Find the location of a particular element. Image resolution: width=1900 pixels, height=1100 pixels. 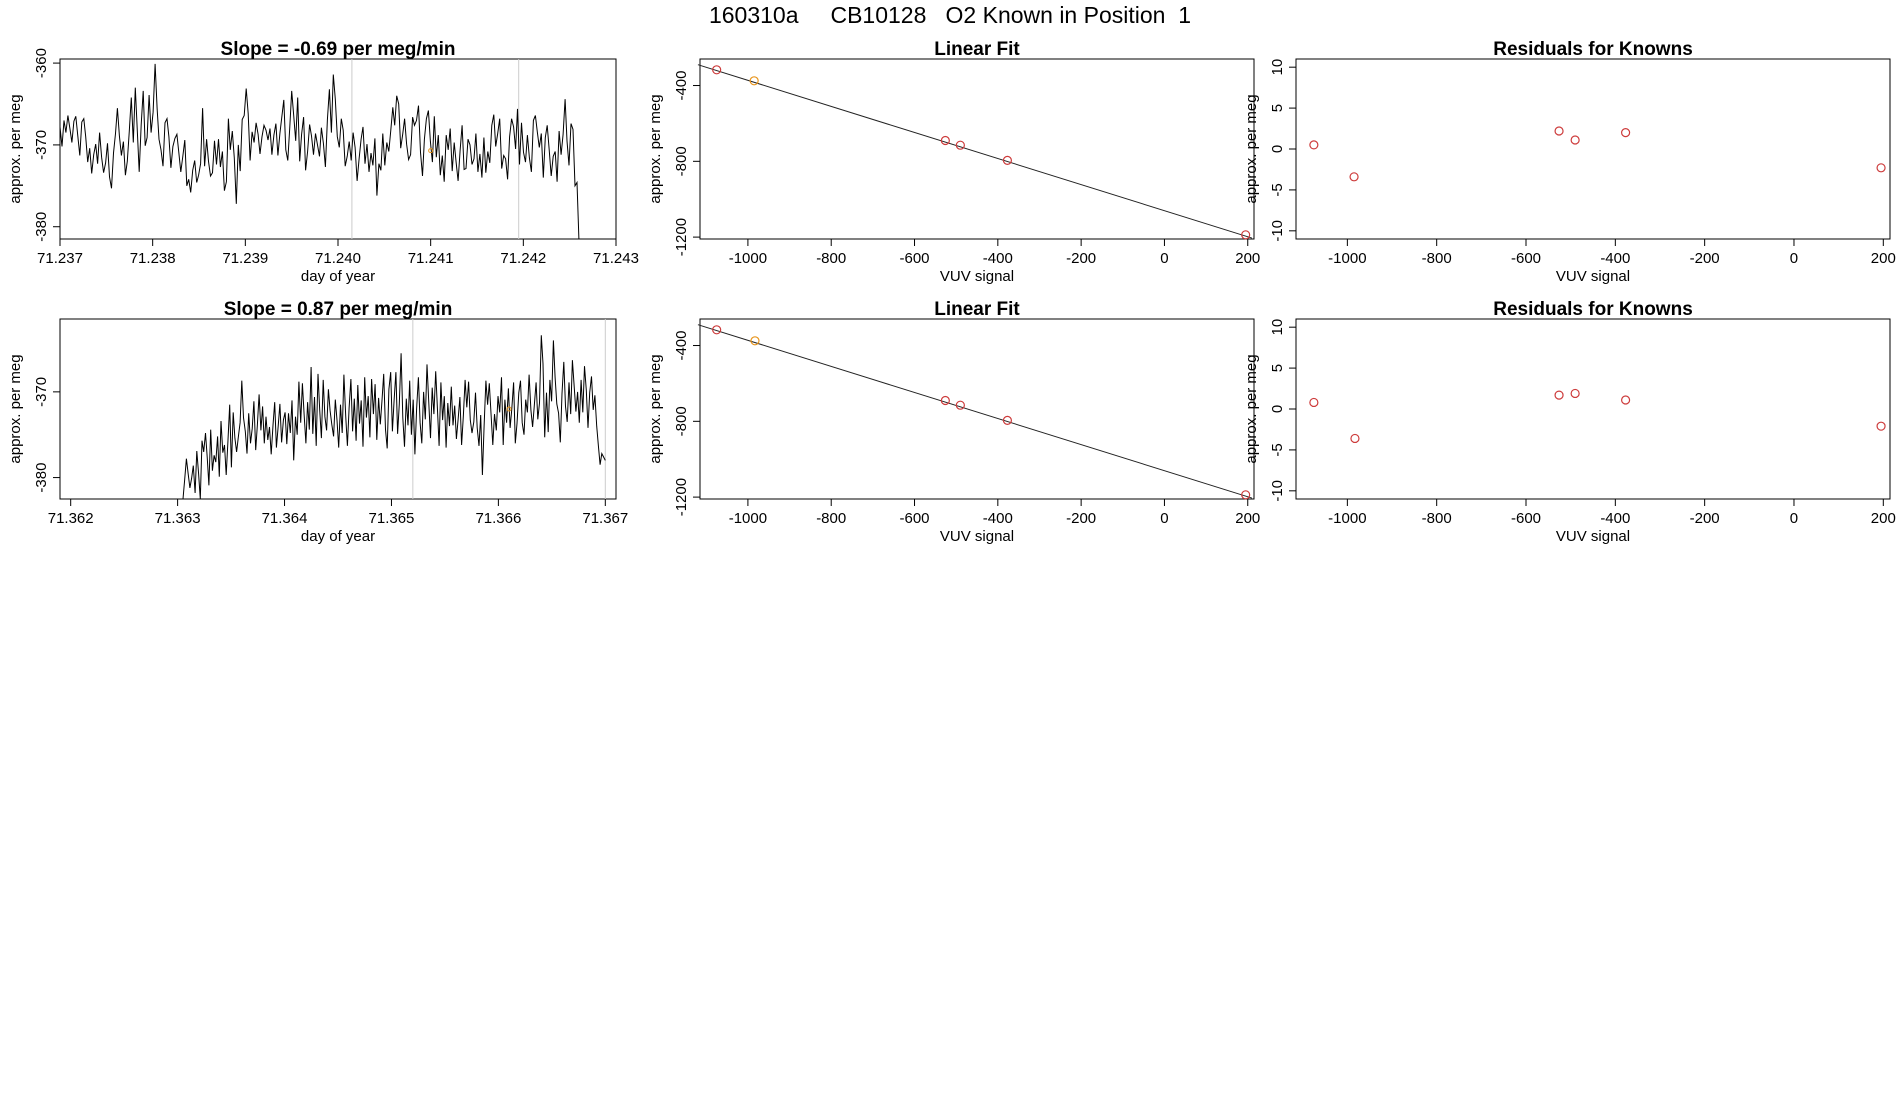

x-tick-label: 71.365 is located at coordinates (392, 518).